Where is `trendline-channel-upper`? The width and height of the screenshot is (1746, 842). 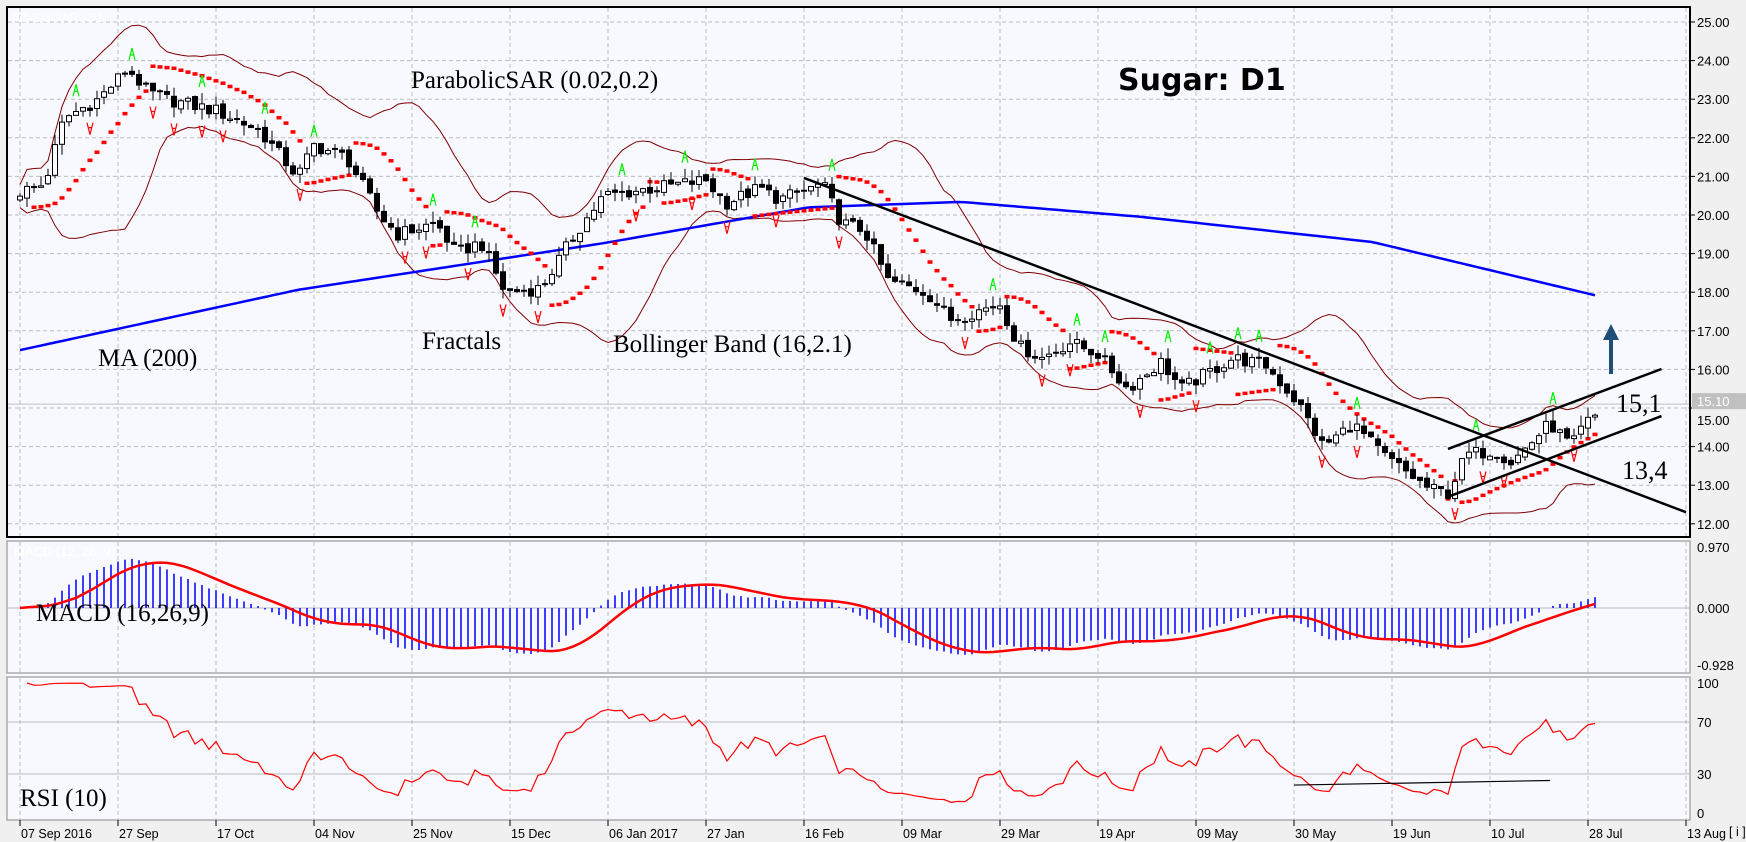 trendline-channel-upper is located at coordinates (1554, 409).